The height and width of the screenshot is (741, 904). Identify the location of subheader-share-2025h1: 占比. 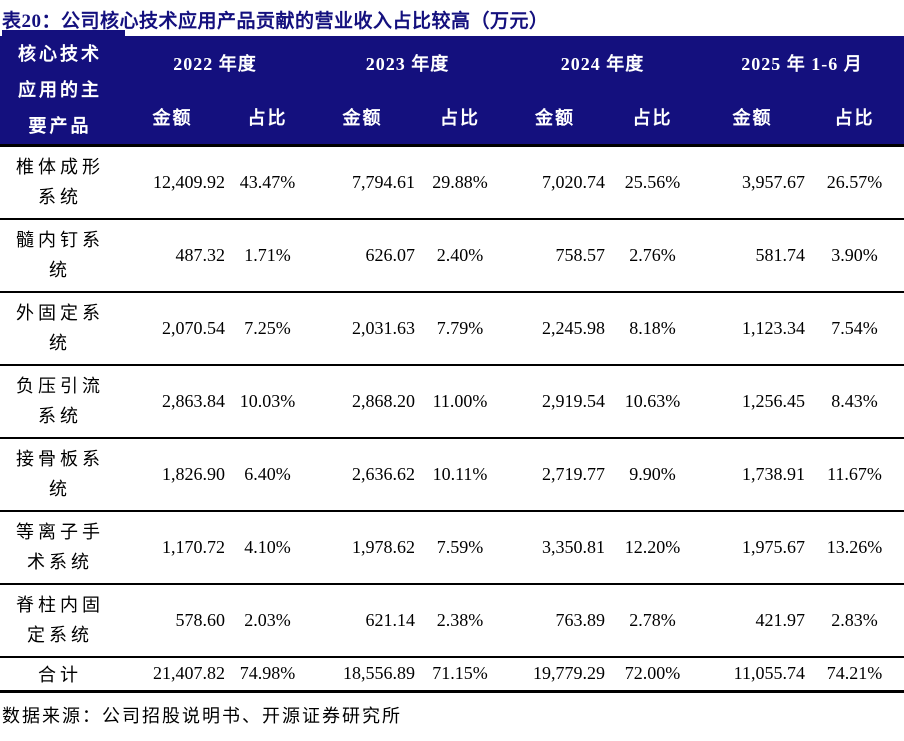
(854, 117).